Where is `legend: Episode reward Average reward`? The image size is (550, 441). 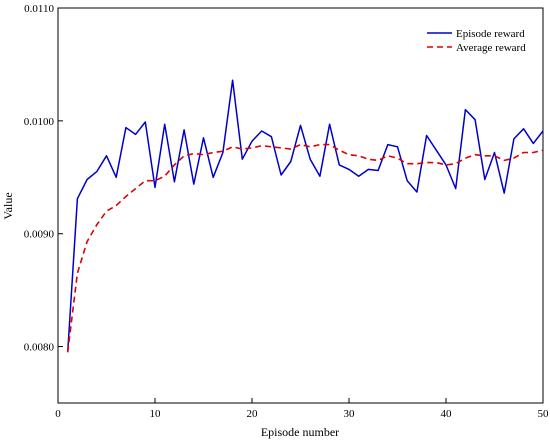
legend: Episode reward Average reward is located at coordinates (476, 41).